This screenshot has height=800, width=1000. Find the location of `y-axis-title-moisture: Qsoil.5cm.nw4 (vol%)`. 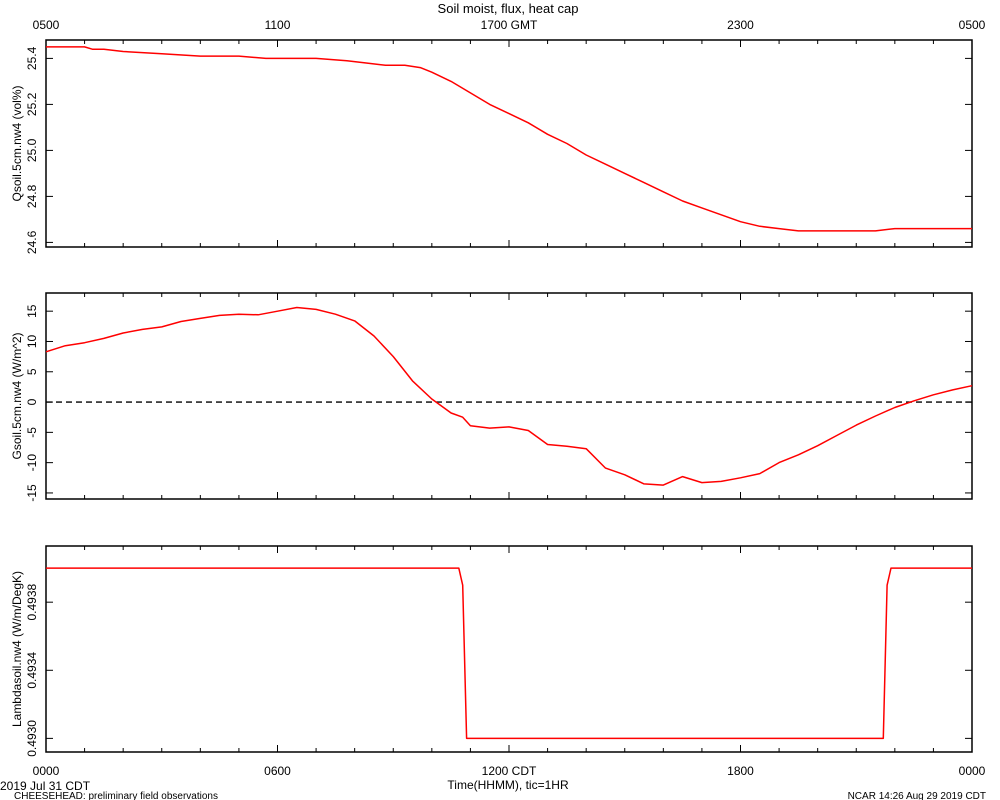

y-axis-title-moisture: Qsoil.5cm.nw4 (vol%) is located at coordinates (17, 143).